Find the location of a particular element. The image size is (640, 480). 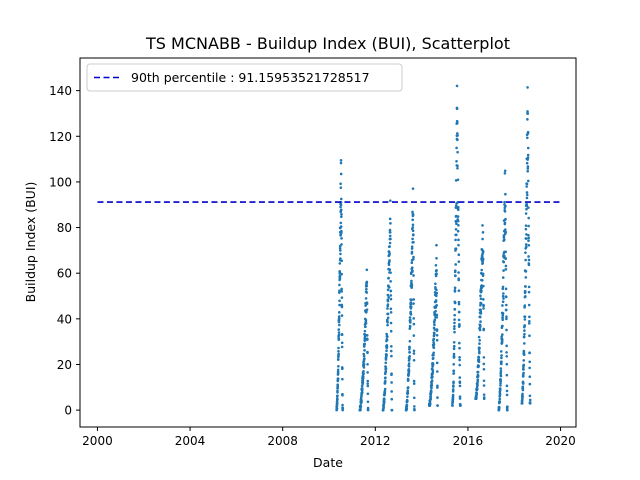

x-tick-label: 2020 is located at coordinates (560, 441).